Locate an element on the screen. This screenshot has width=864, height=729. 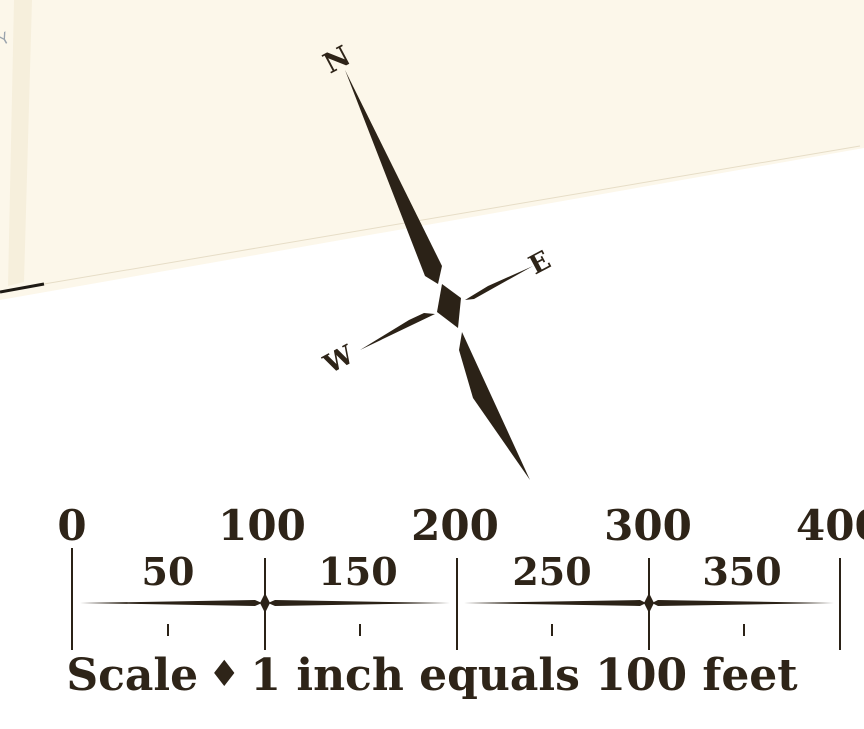
diamond-icon: ♦ is located at coordinates (224, 674).